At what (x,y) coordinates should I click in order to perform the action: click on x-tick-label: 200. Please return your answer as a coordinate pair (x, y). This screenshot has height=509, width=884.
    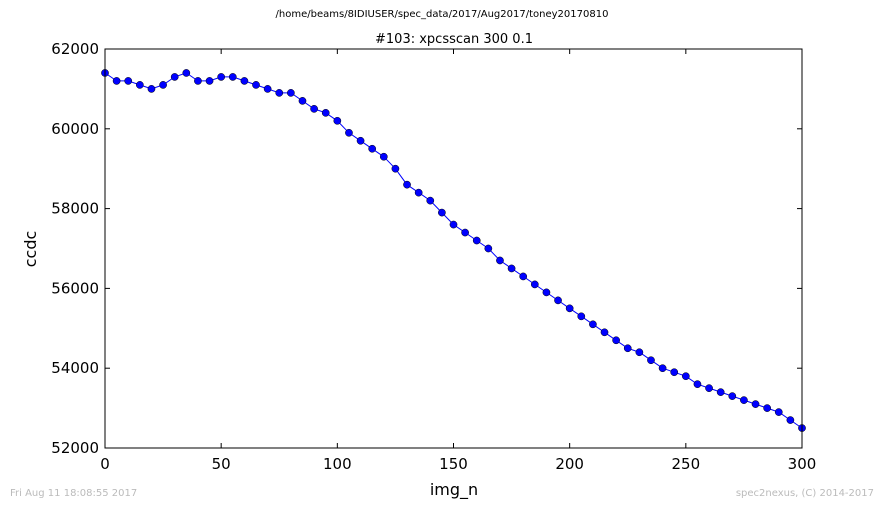
    Looking at the image, I should click on (569, 464).